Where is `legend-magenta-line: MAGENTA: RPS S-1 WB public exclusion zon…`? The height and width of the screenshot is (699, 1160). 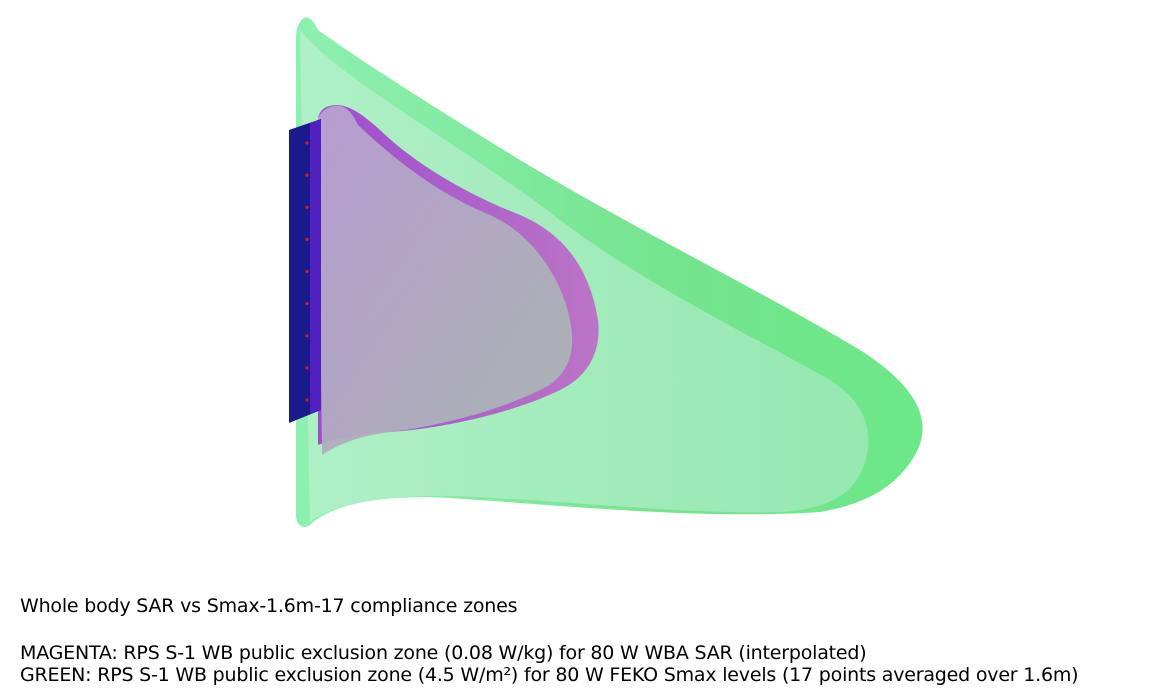 legend-magenta-line: MAGENTA: RPS S-1 WB public exclusion zon… is located at coordinates (443, 653).